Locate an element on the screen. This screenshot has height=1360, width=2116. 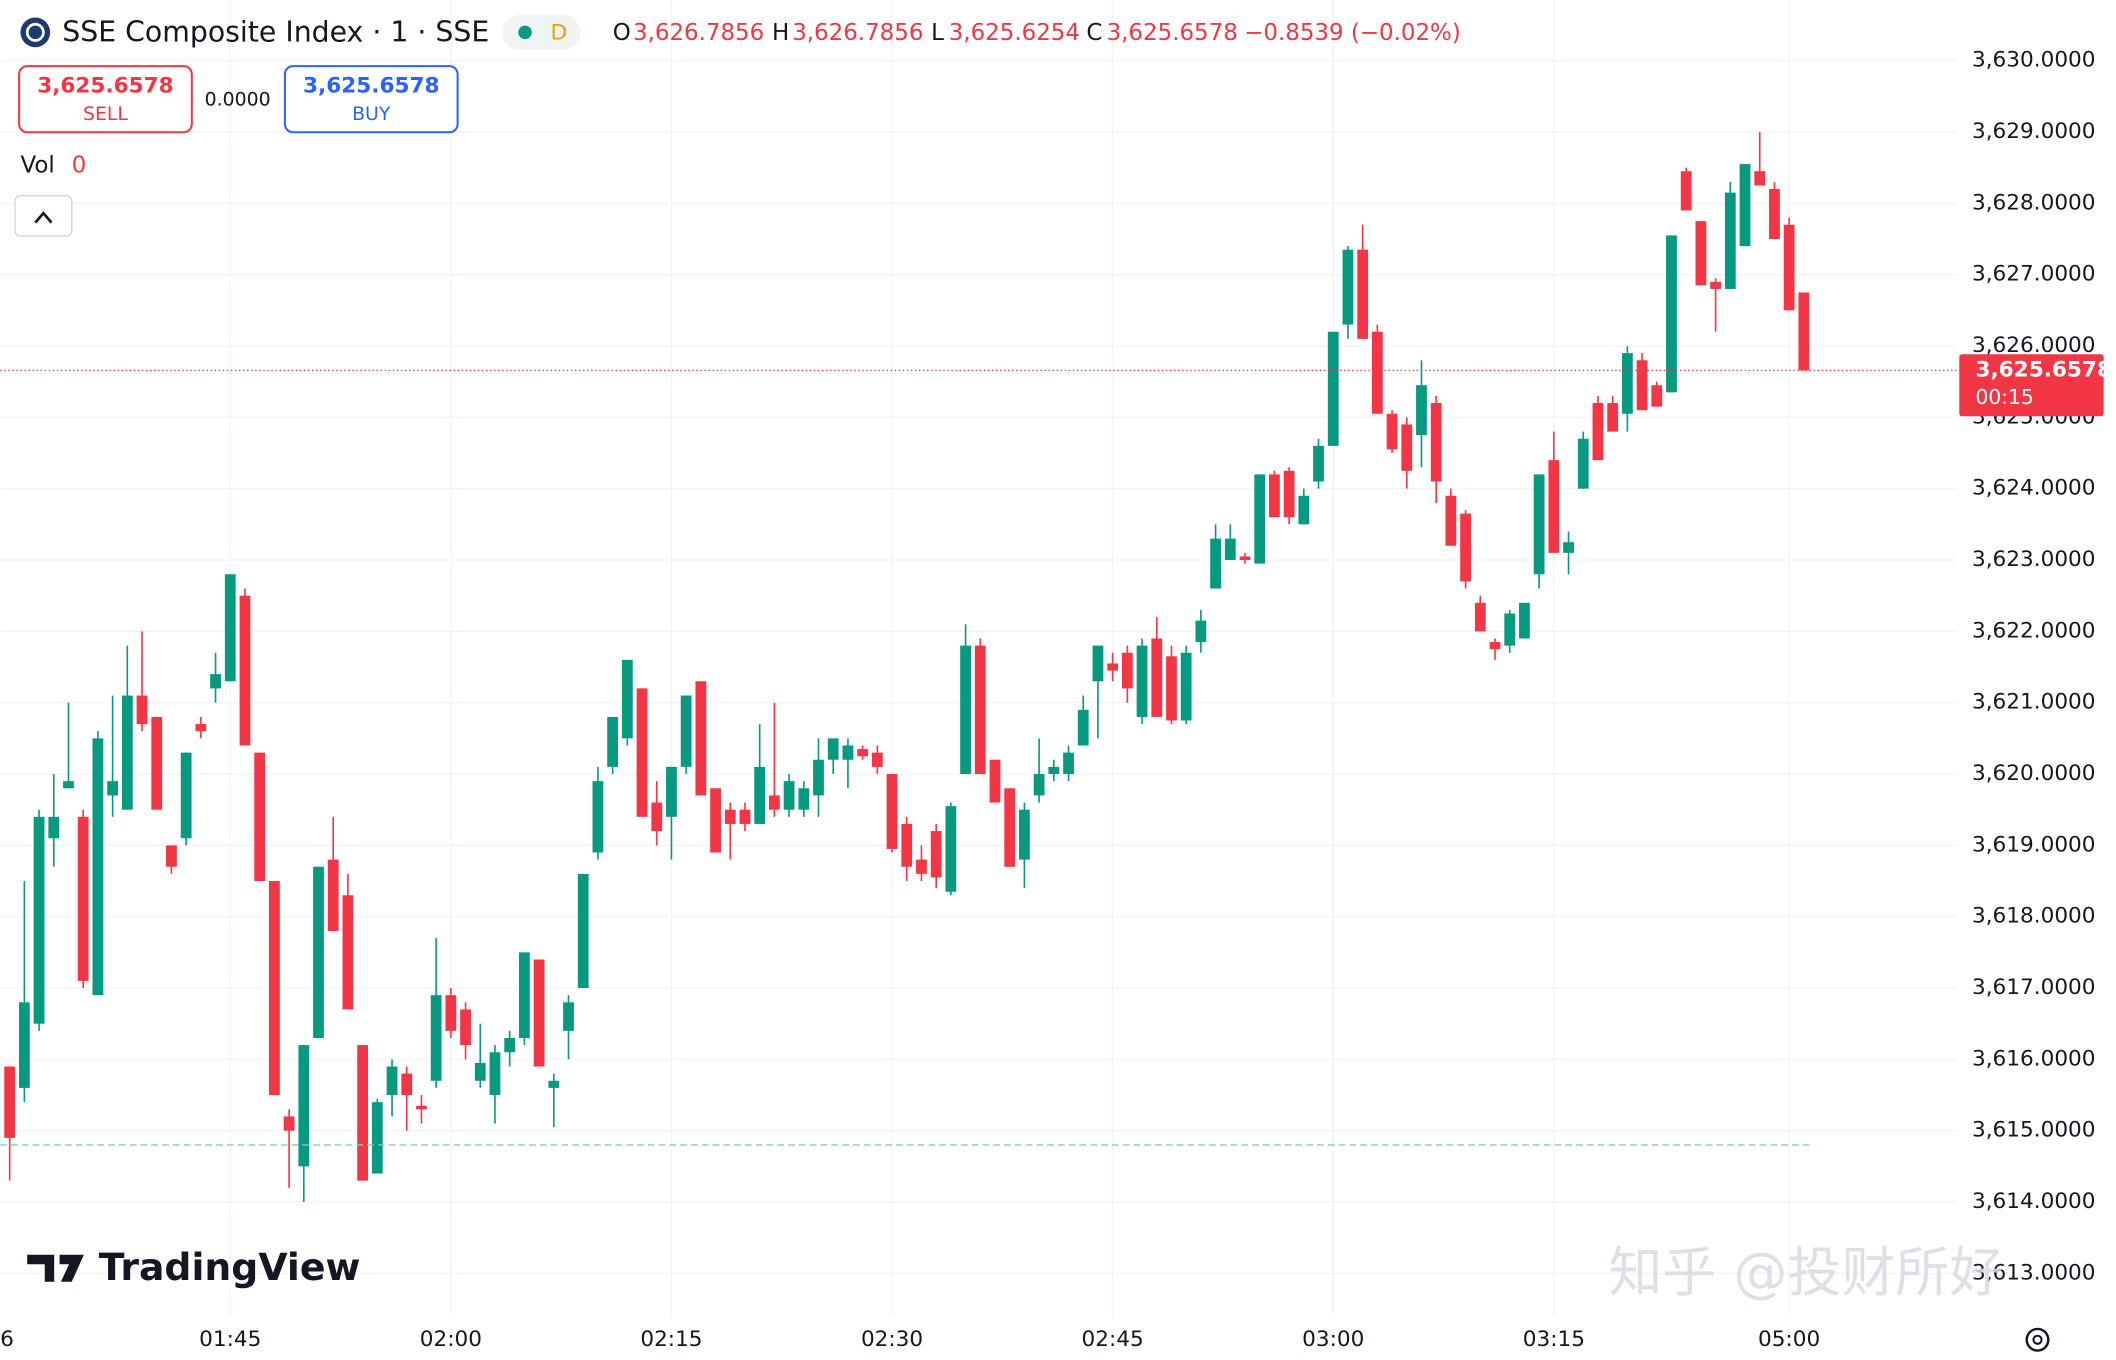
chevron-icon is located at coordinates (43, 217).